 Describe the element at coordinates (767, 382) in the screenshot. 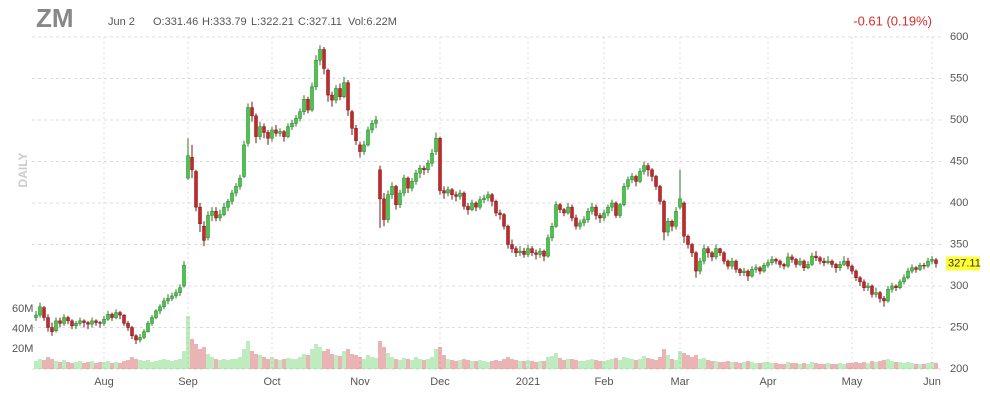

I see `x-tick-label: Apr` at that location.